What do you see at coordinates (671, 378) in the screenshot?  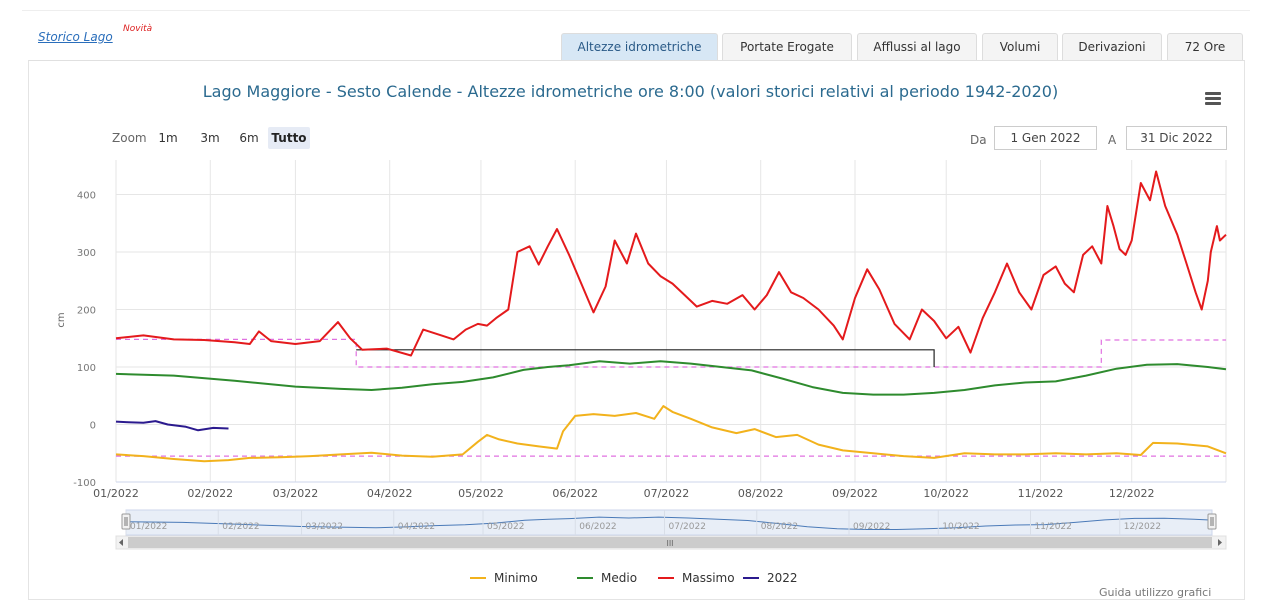 I see `series-line-medio` at bounding box center [671, 378].